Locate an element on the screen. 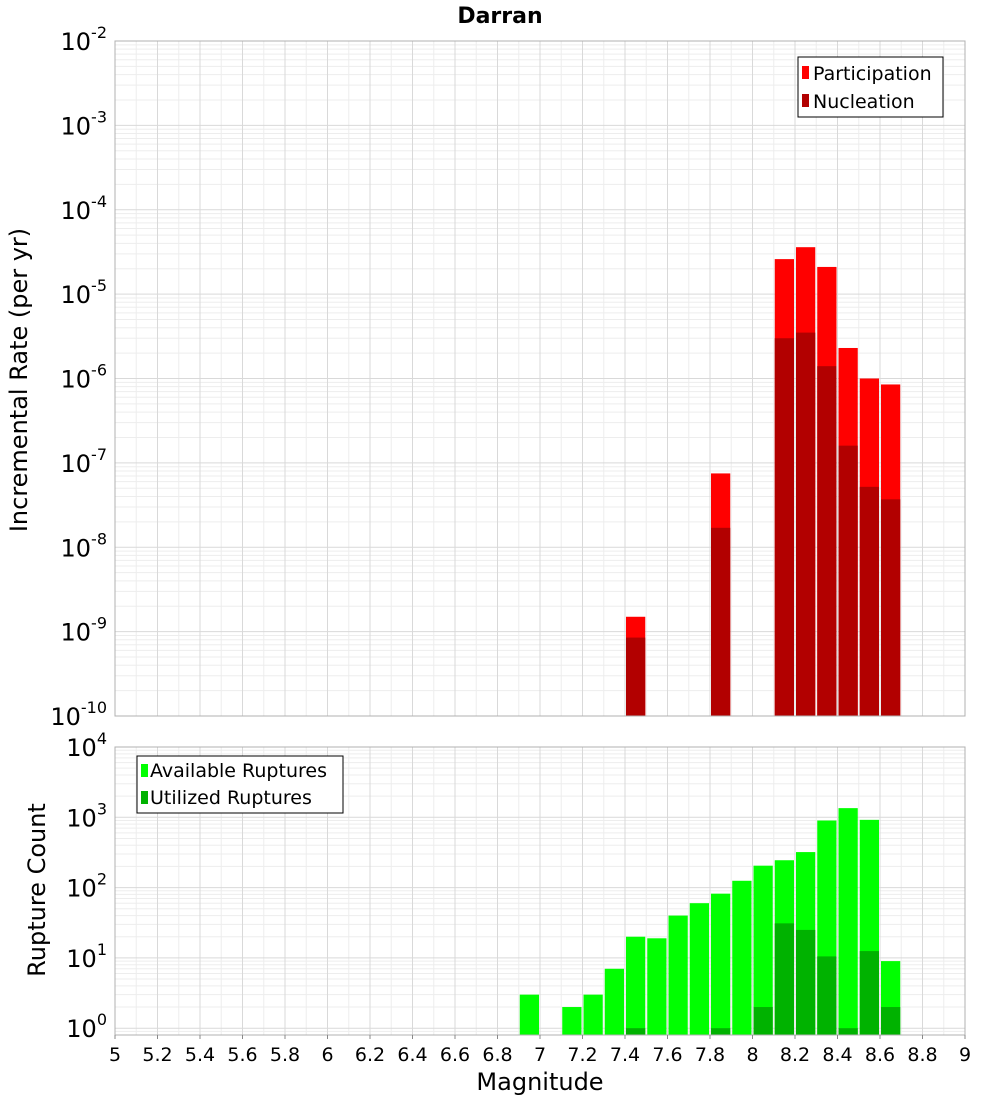  y-tick-label: 10⁻⁹ is located at coordinates (84, 630).